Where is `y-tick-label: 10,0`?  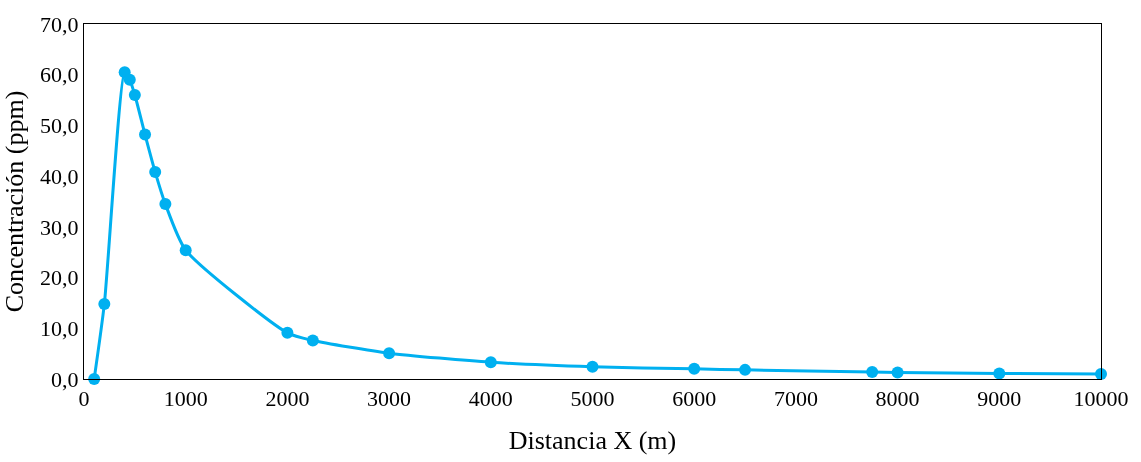
y-tick-label: 10,0 is located at coordinates (59, 328).